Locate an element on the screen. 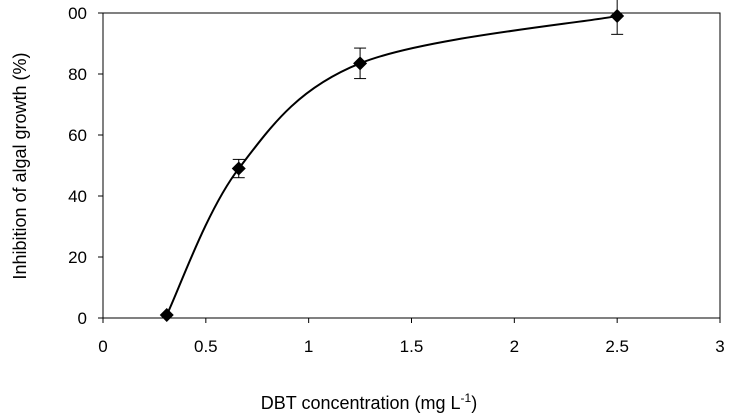  x-axis-title: DBT concentration (mg L-1) is located at coordinates (369, 402).